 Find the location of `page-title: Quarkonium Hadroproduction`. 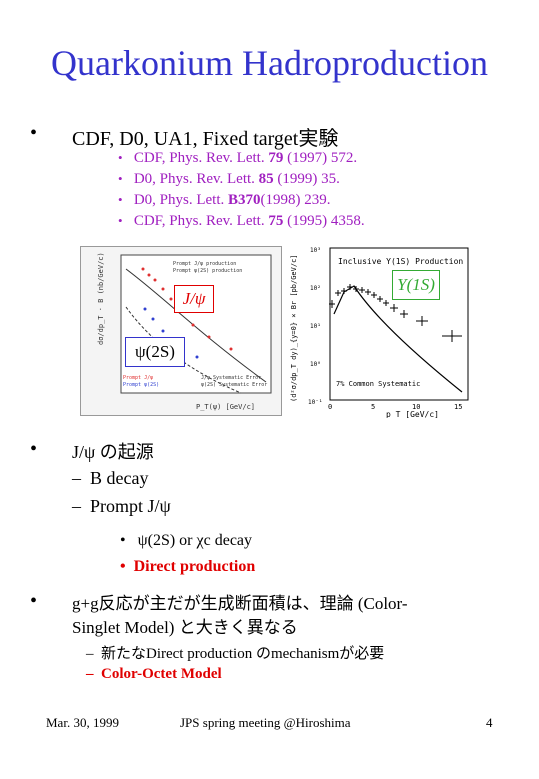

page-title: Quarkonium Hadroproduction is located at coordinates (269, 63).